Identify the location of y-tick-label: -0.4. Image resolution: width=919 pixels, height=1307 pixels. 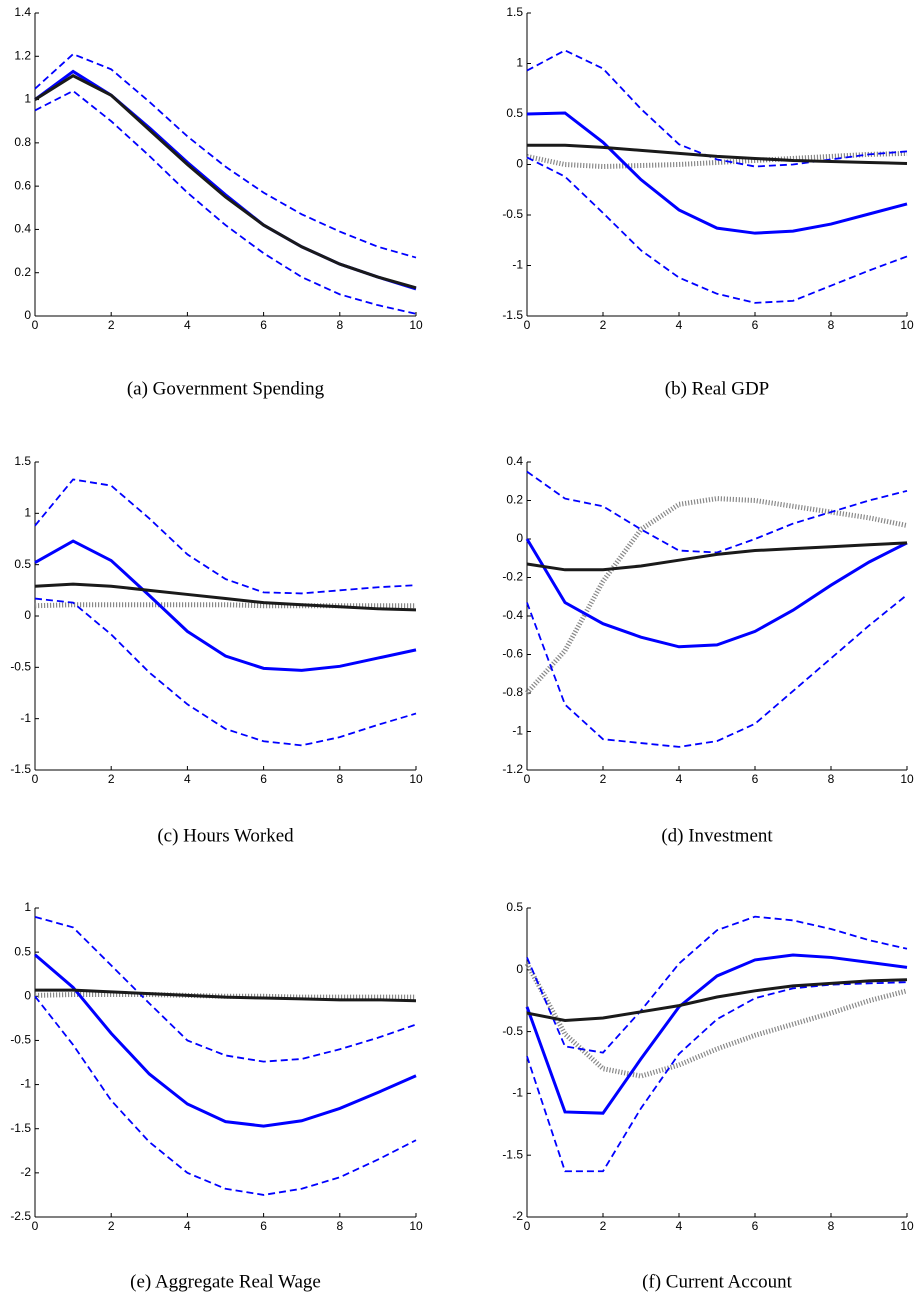
(512, 615).